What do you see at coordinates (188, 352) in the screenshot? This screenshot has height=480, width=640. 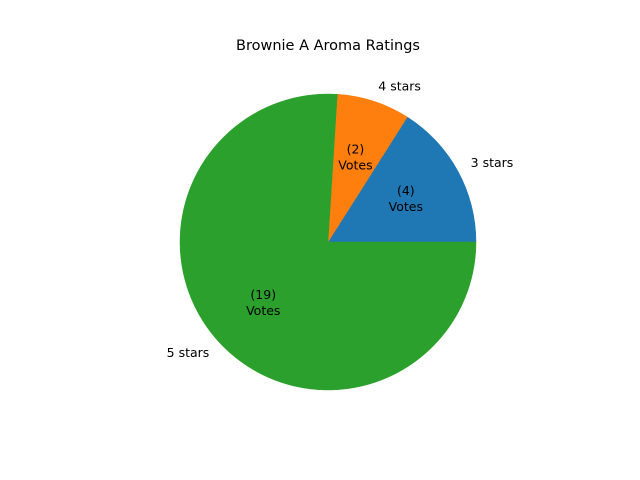 I see `slice-label-5-stars: 5 stars` at bounding box center [188, 352].